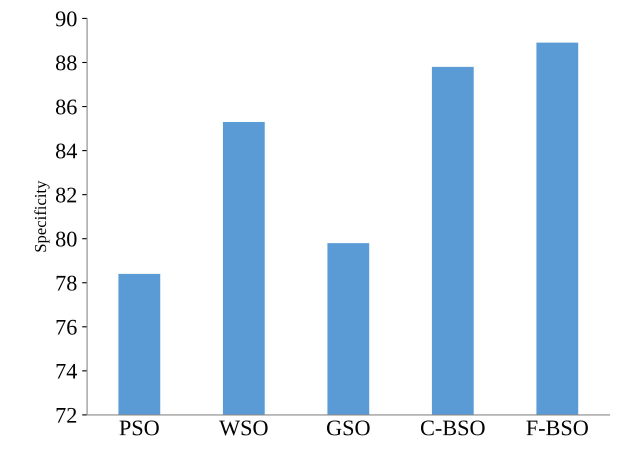  I want to click on x-tick-label: GSO, so click(348, 428).